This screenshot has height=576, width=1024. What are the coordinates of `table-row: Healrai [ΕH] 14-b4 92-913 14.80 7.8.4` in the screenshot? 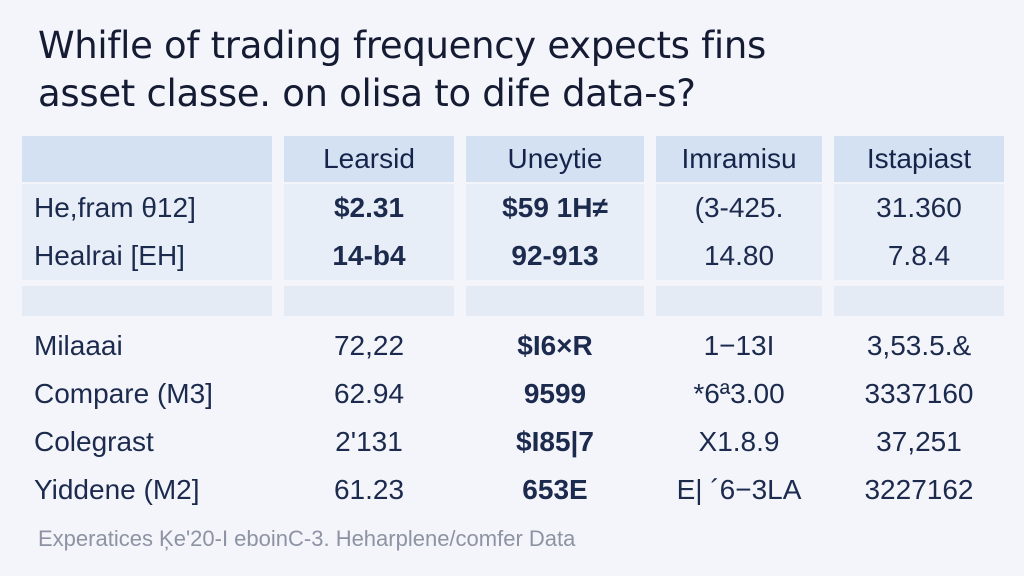 It's located at (513, 256).